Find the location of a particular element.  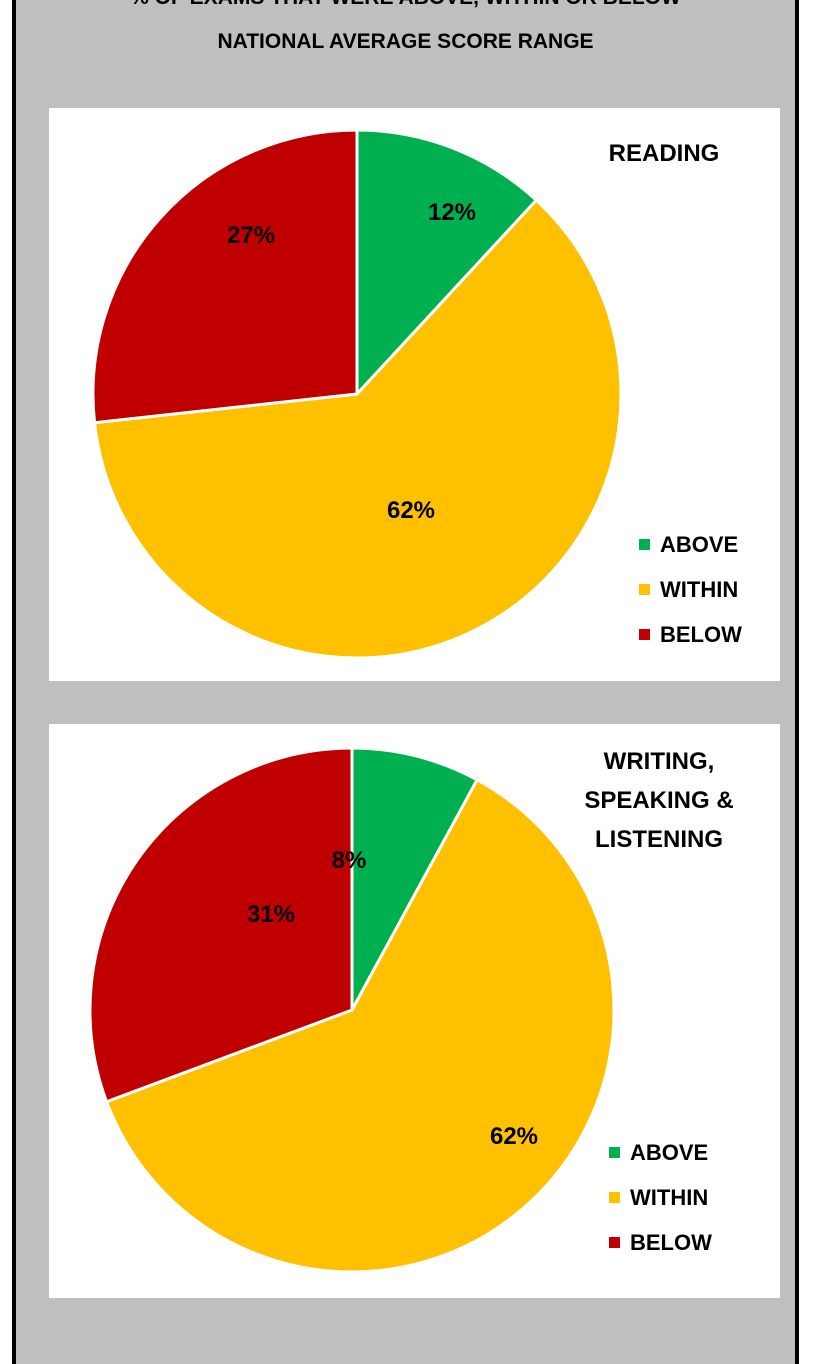

reading-legend: ABOVE WITHIN BELOW is located at coordinates (690, 589).